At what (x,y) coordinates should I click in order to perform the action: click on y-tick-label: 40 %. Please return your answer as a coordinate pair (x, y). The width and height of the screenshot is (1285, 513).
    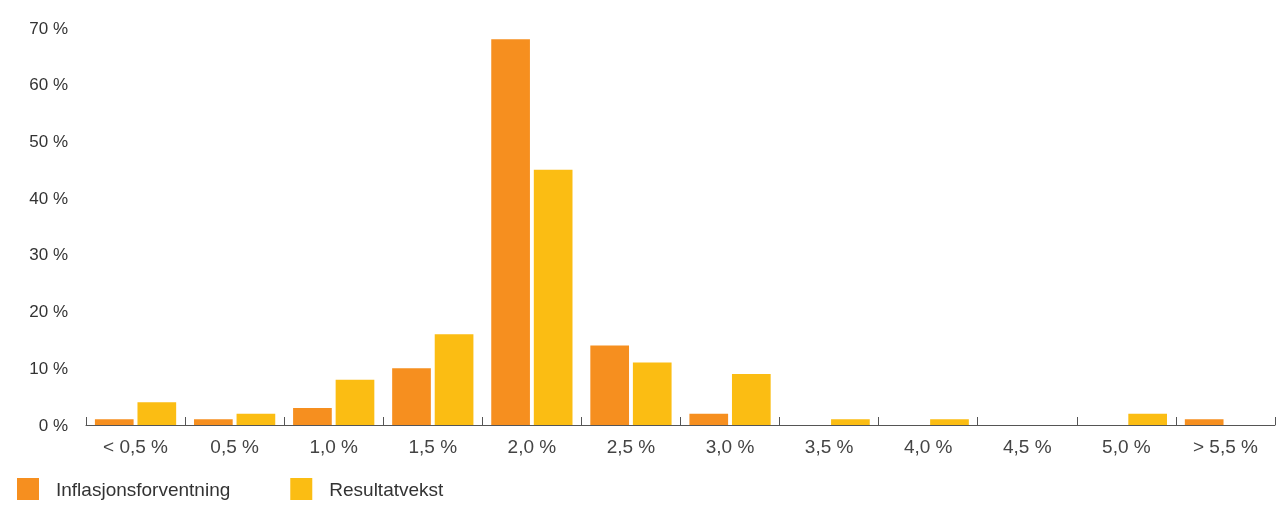
    Looking at the image, I should click on (48, 198).